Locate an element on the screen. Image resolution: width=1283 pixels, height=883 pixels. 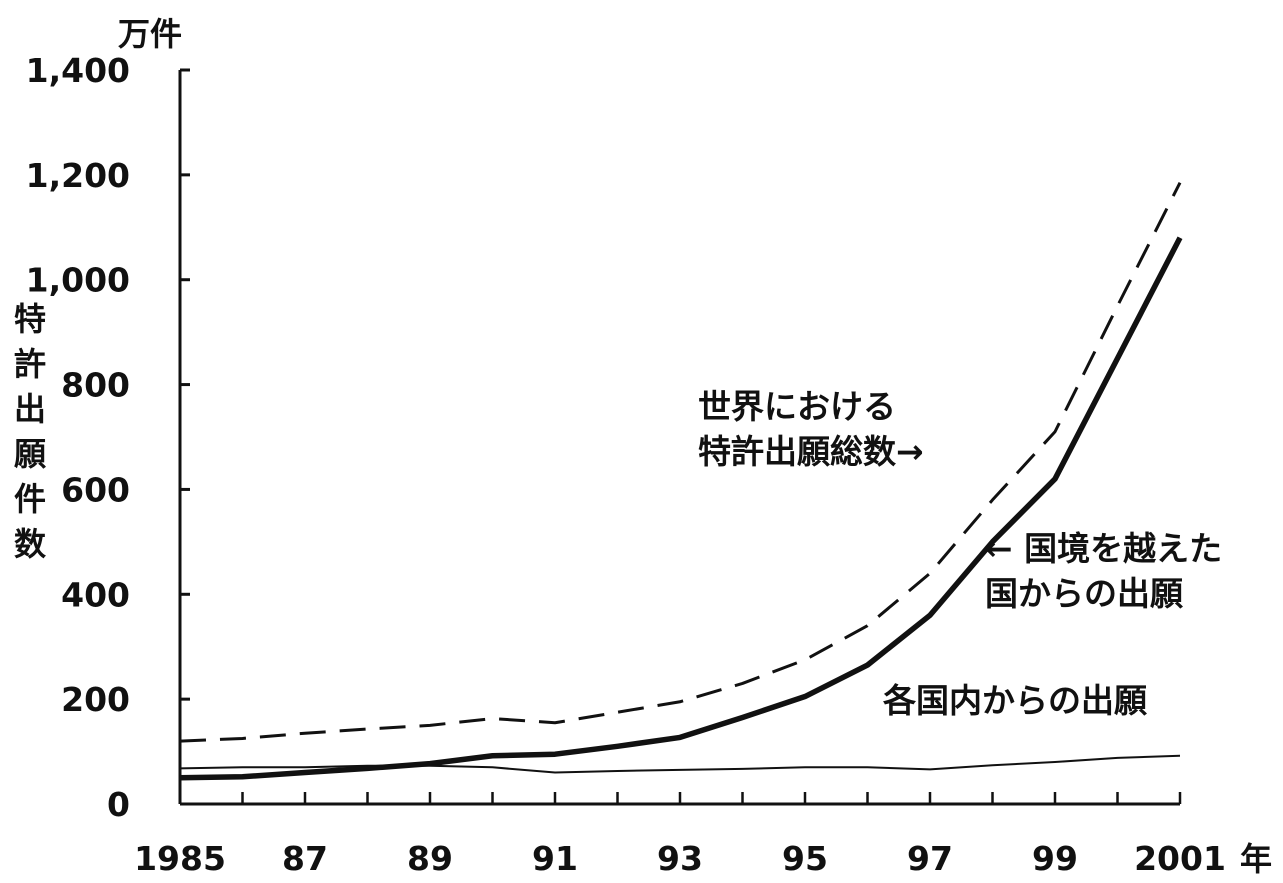
x-tick-label: 99 is located at coordinates (1055, 858).